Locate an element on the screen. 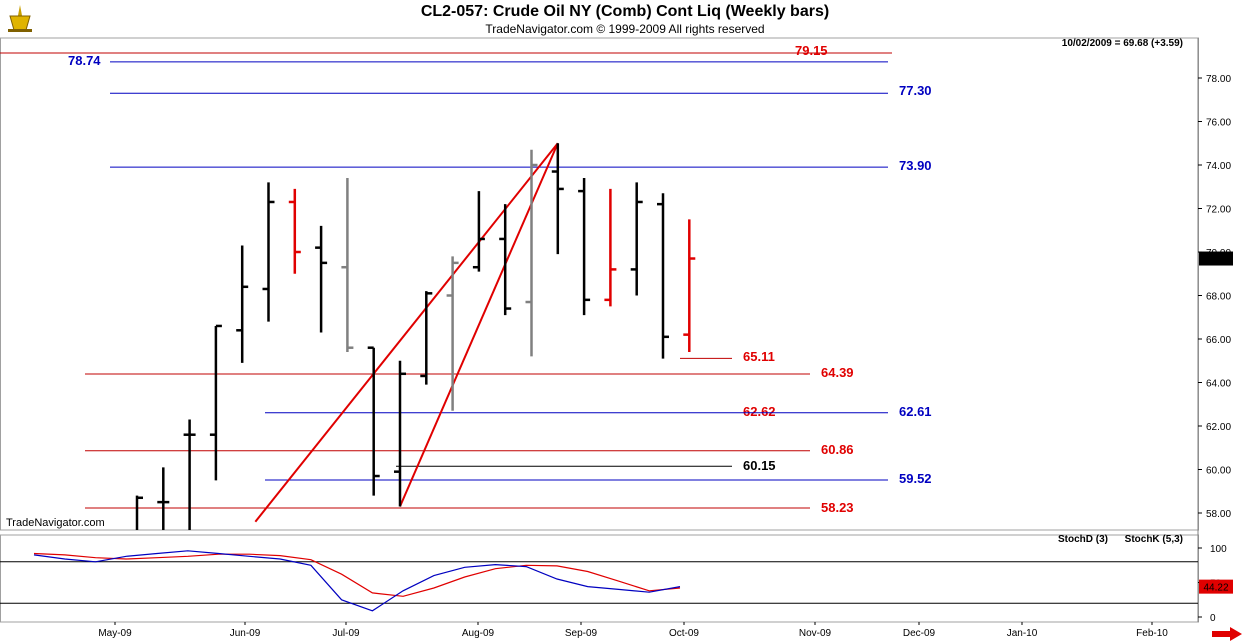 This screenshot has width=1250, height=643. level-label: 78.74 is located at coordinates (84, 60).